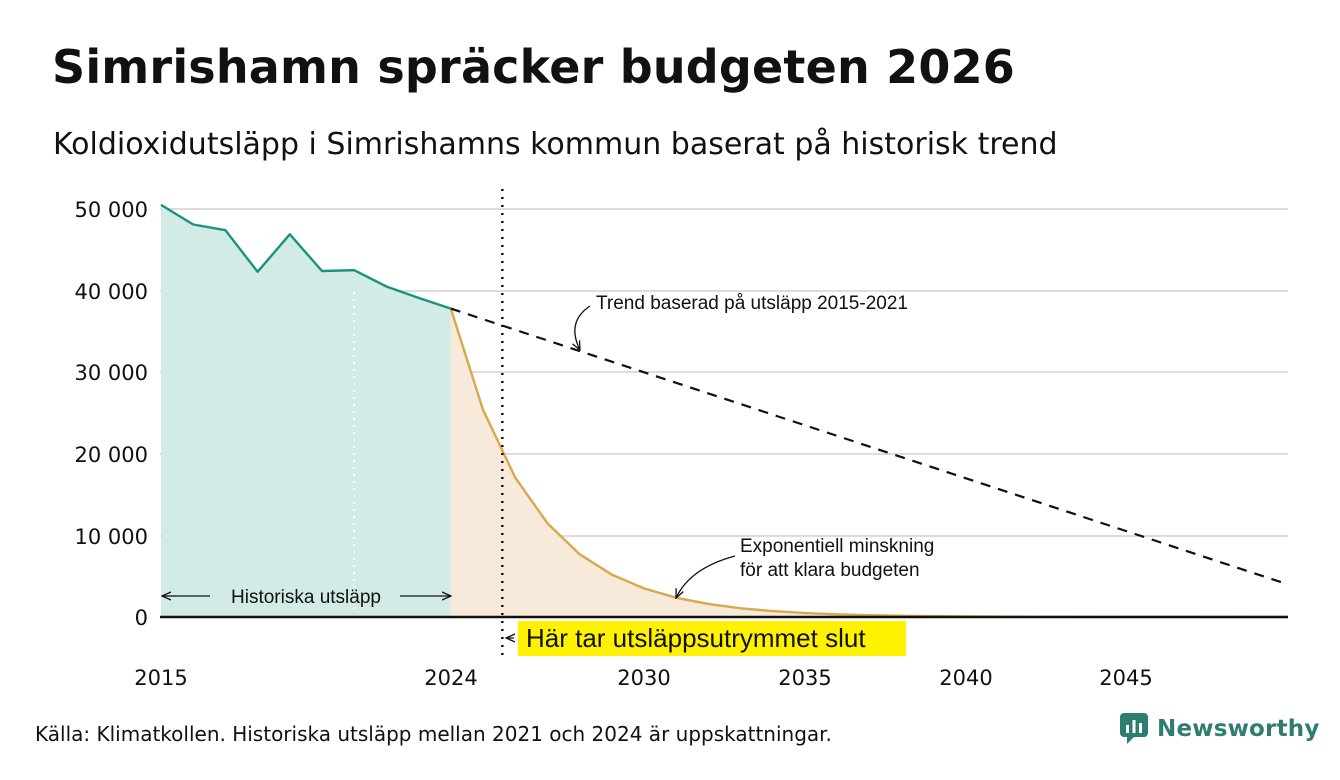  I want to click on x-tick-label: 2040, so click(965, 678).